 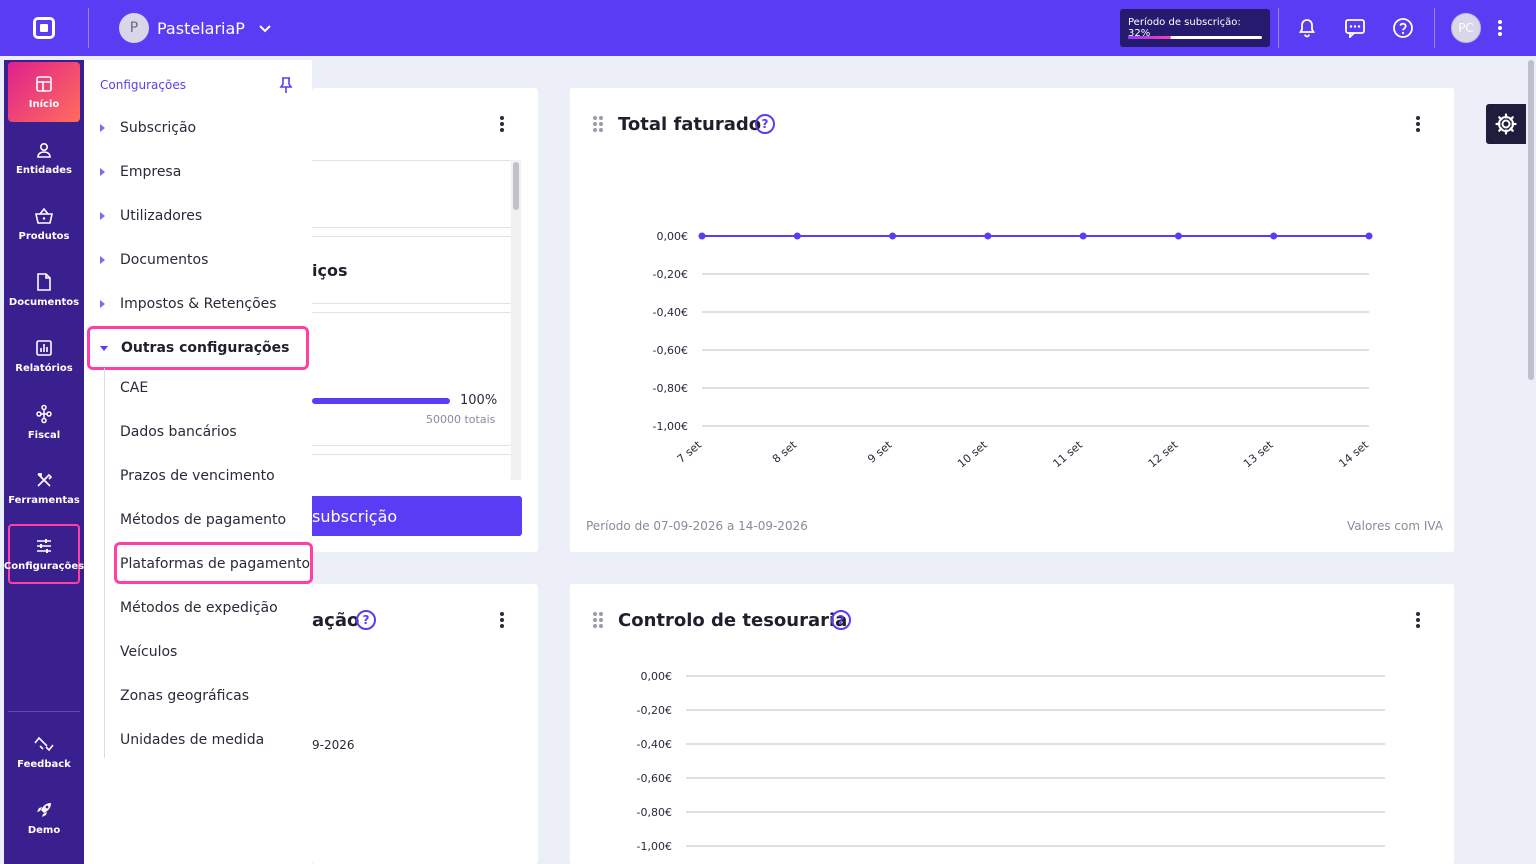 What do you see at coordinates (161, 216) in the screenshot?
I see `section-label: Utilizadores` at bounding box center [161, 216].